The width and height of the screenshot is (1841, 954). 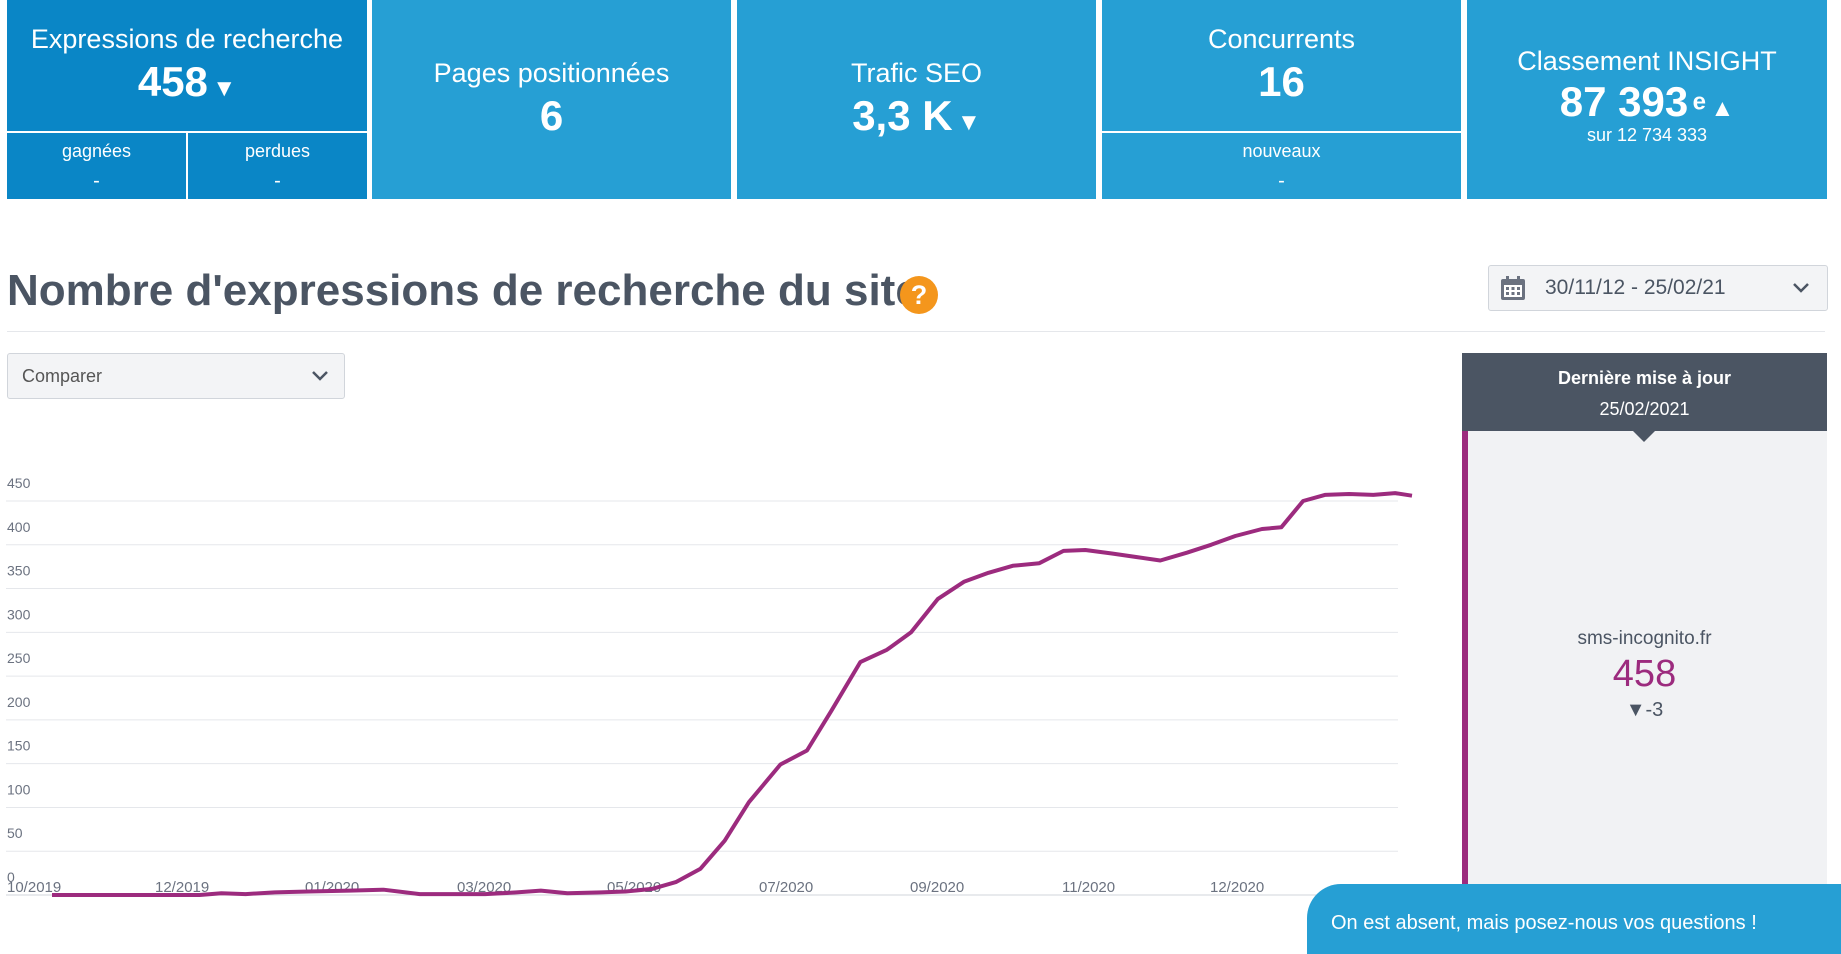 I want to click on kpi-competitors-sub: nouveaux -, so click(x=1281, y=165).